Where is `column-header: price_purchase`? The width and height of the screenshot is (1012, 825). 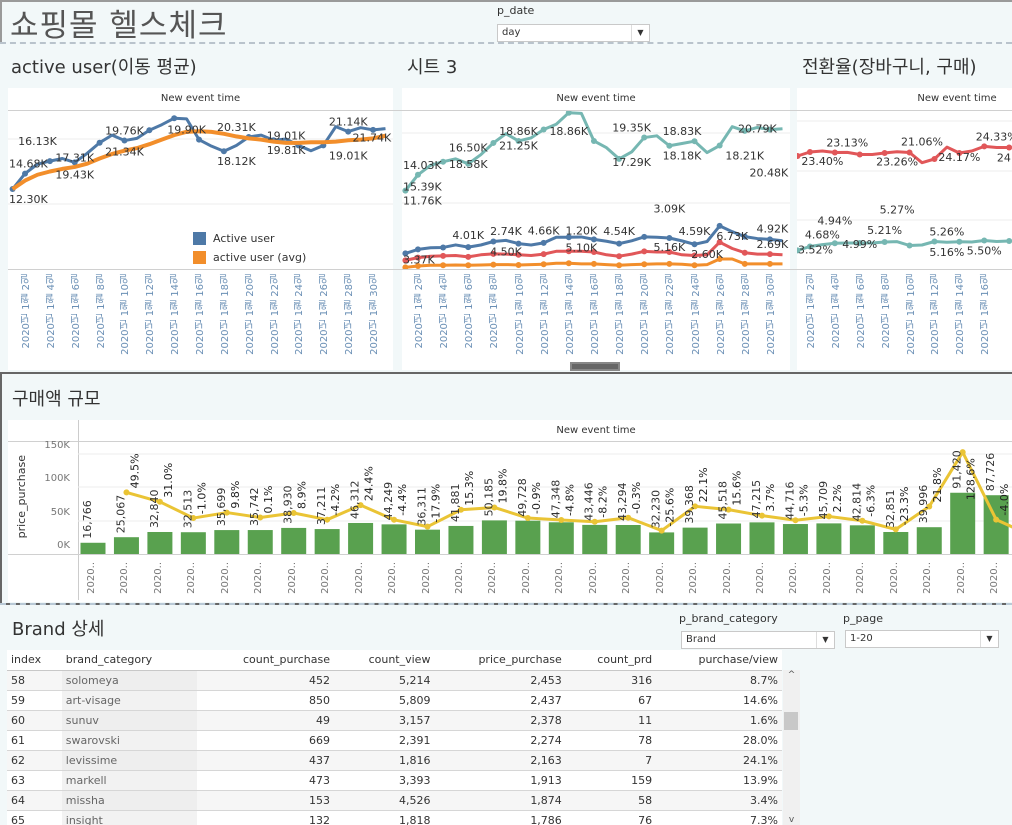
column-header: price_purchase is located at coordinates (500, 660).